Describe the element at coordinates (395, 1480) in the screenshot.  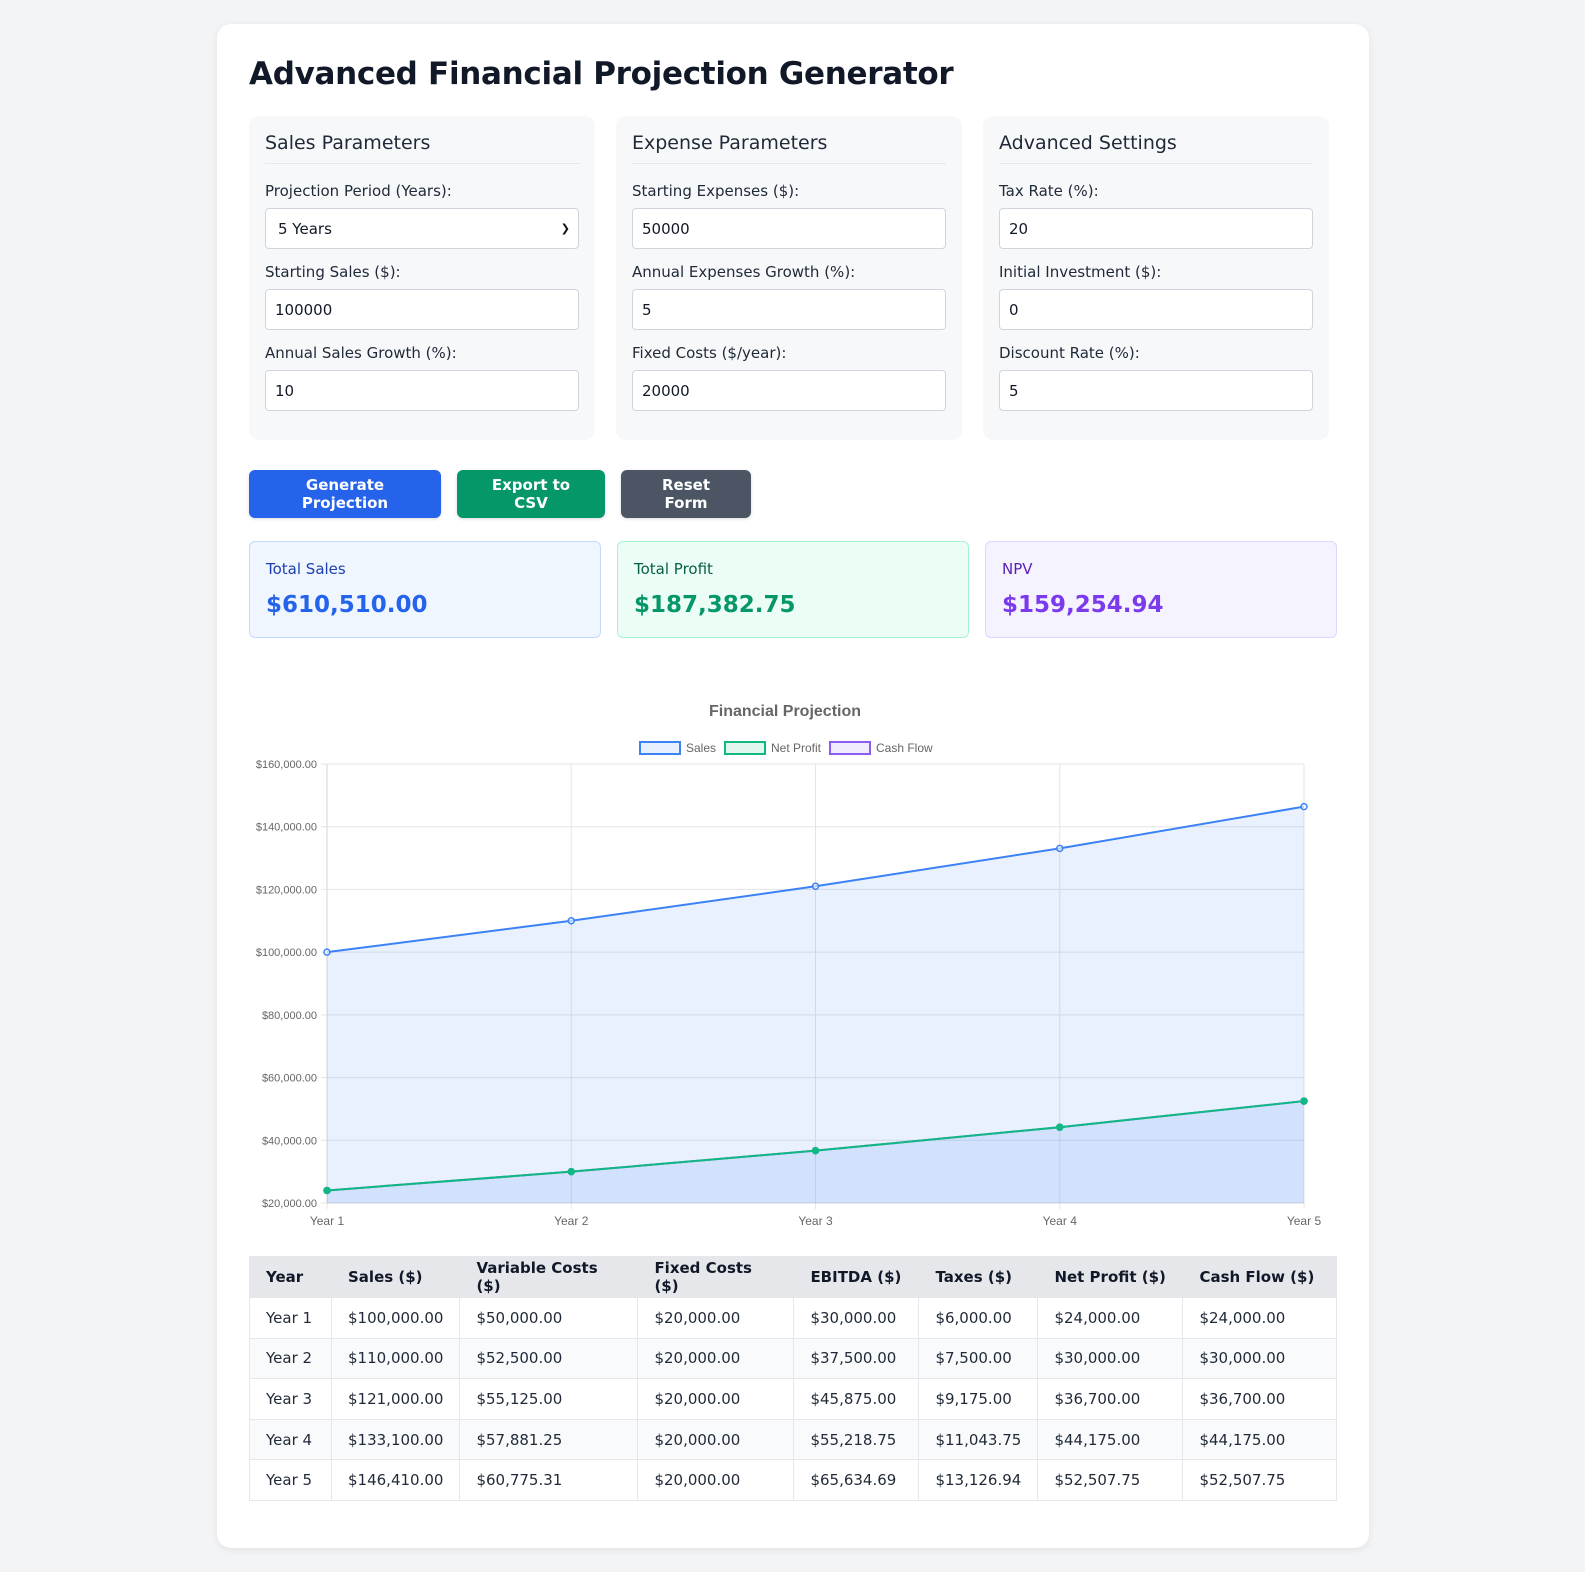
I see `table-cell: $146,410.00` at that location.